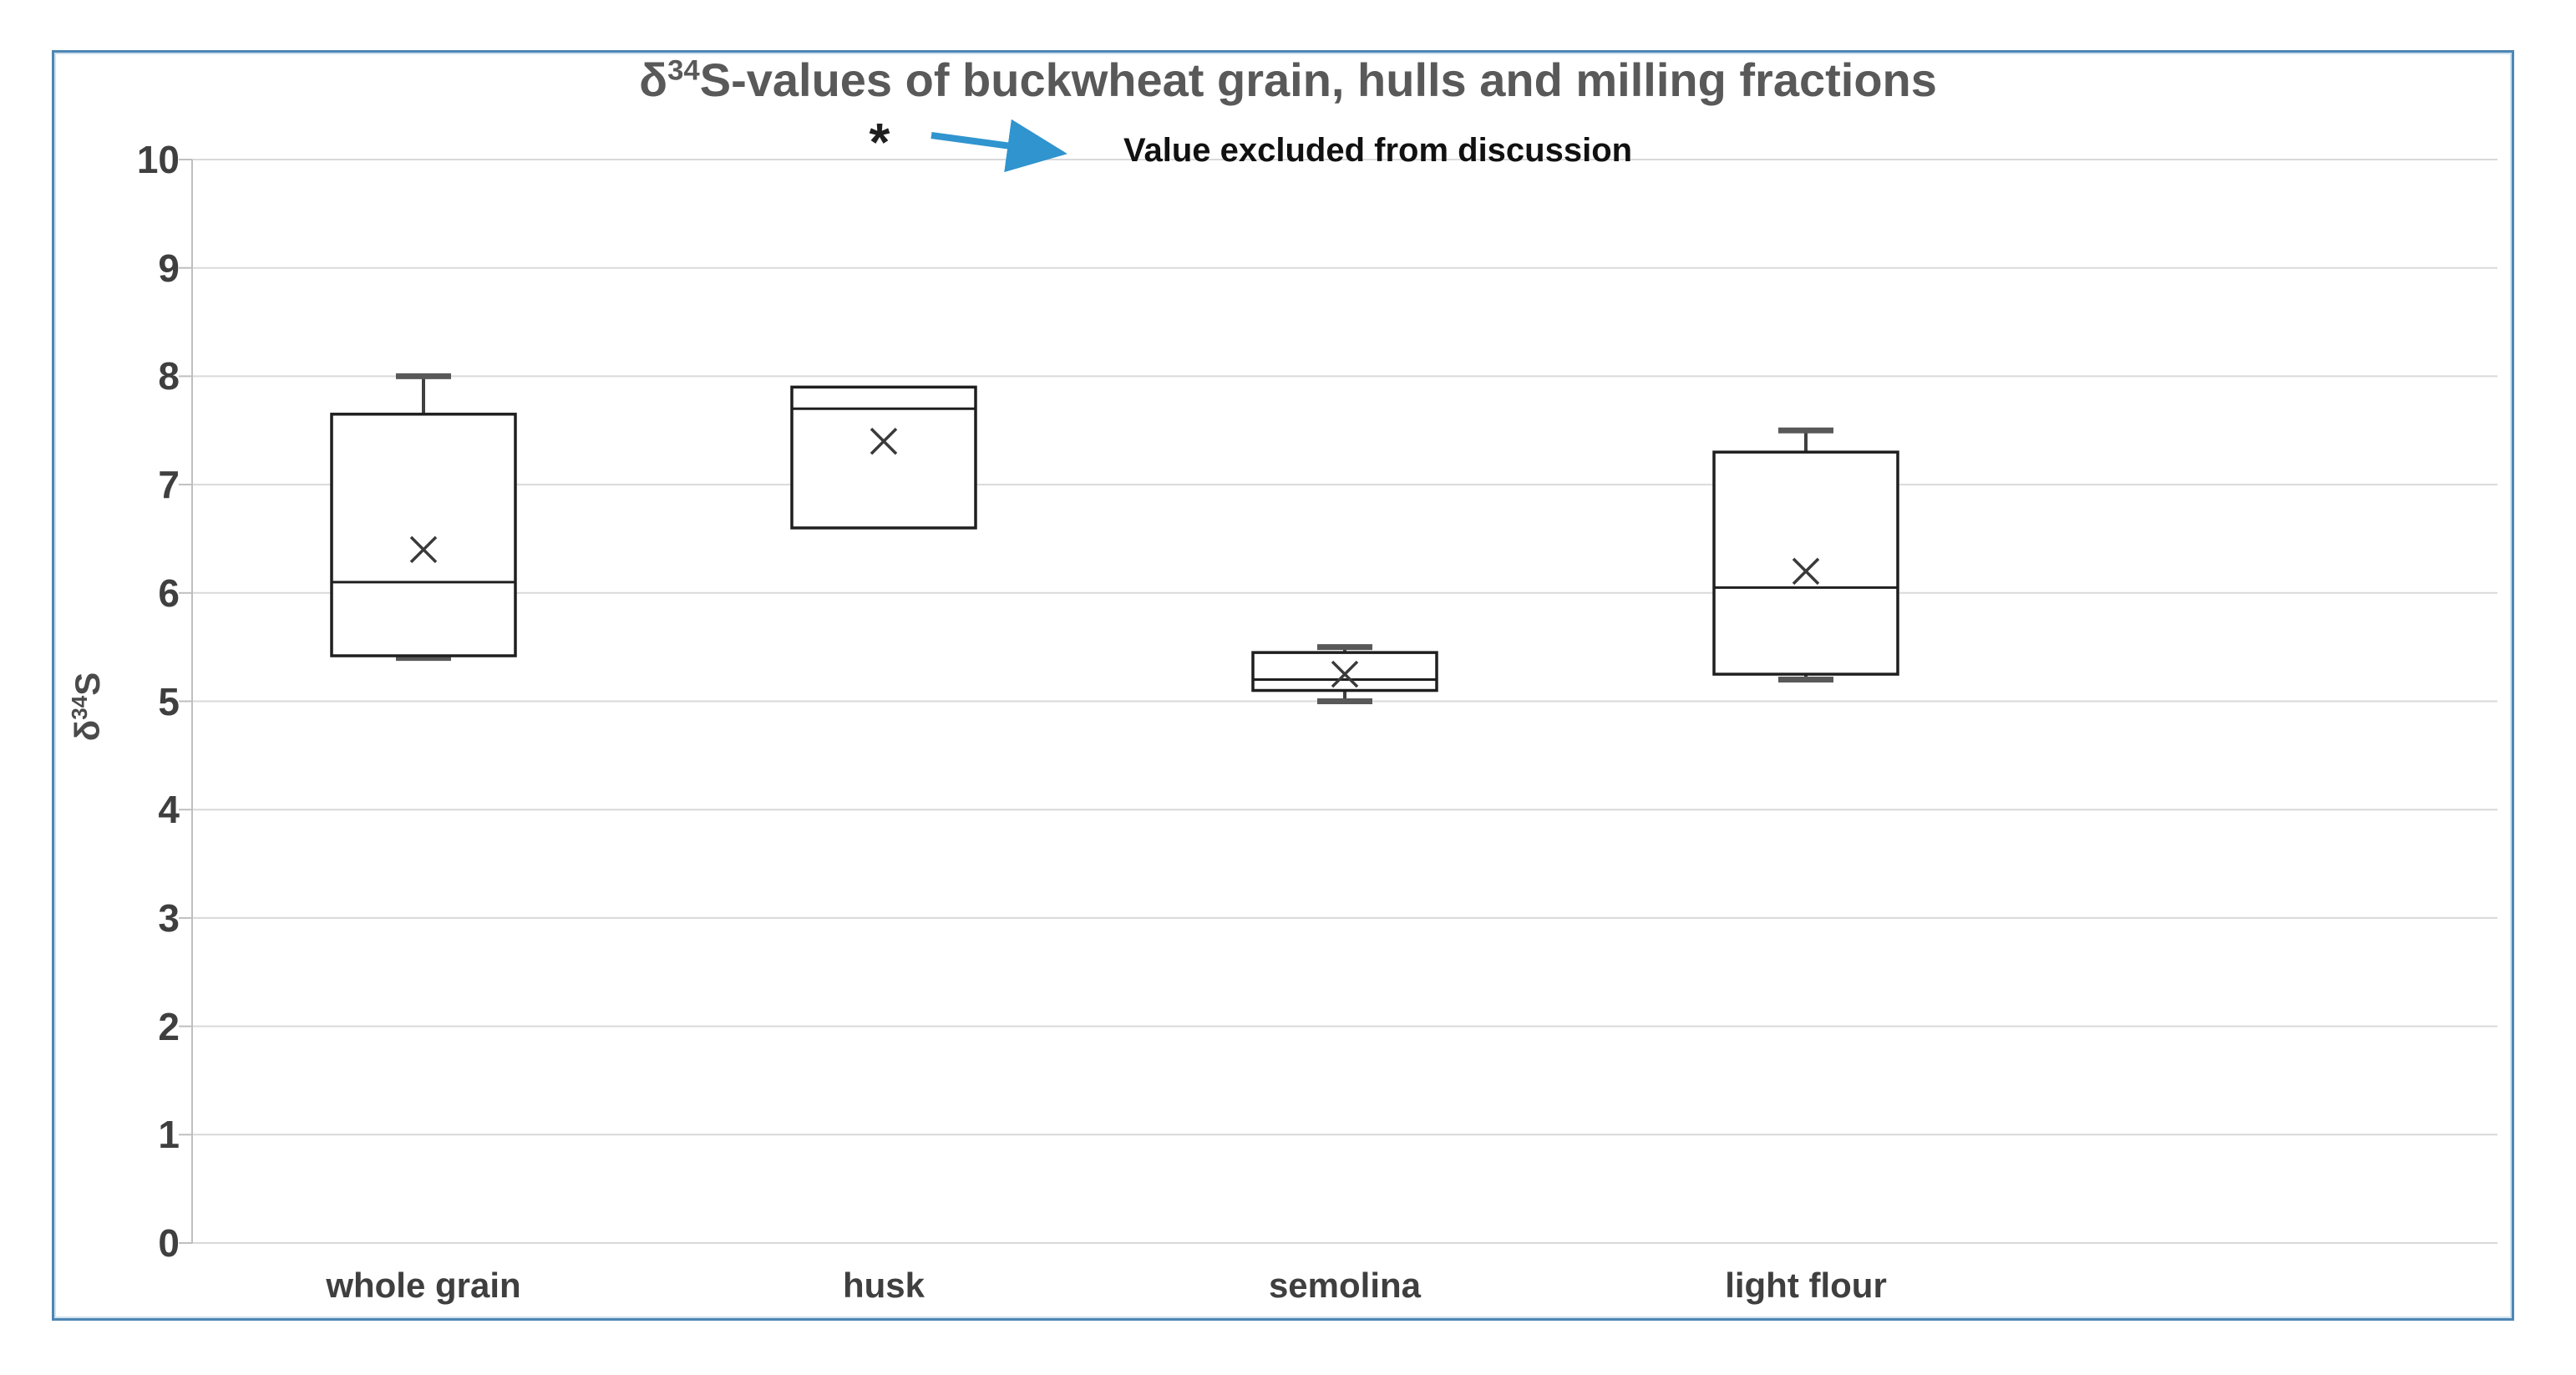  I want to click on annotation-arrow-icon, so click(999, 146).